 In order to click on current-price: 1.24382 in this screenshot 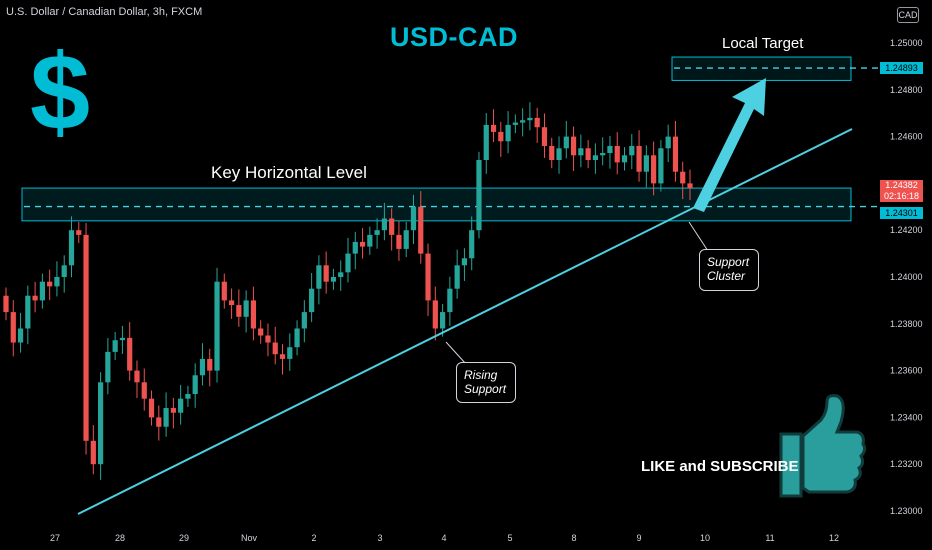, I will do `click(901, 185)`.